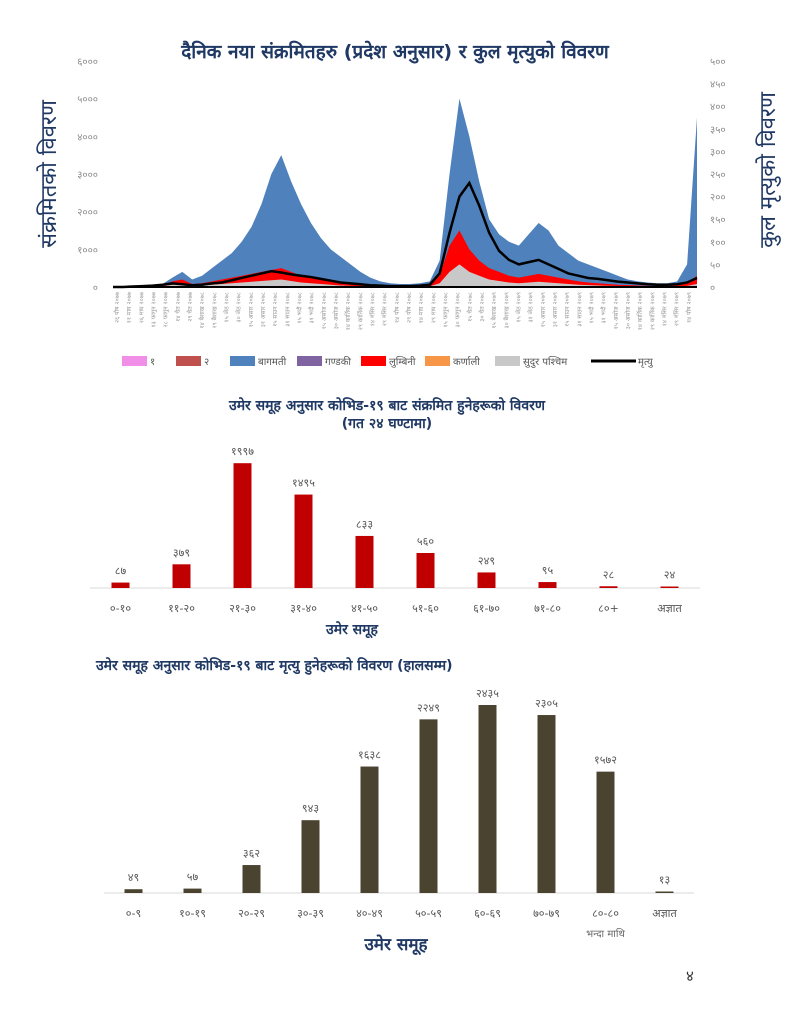 This screenshot has width=791, height=1024. Describe the element at coordinates (117, 307) in the screenshot. I see `x-tick-label: २६ पौष २०७७` at that location.